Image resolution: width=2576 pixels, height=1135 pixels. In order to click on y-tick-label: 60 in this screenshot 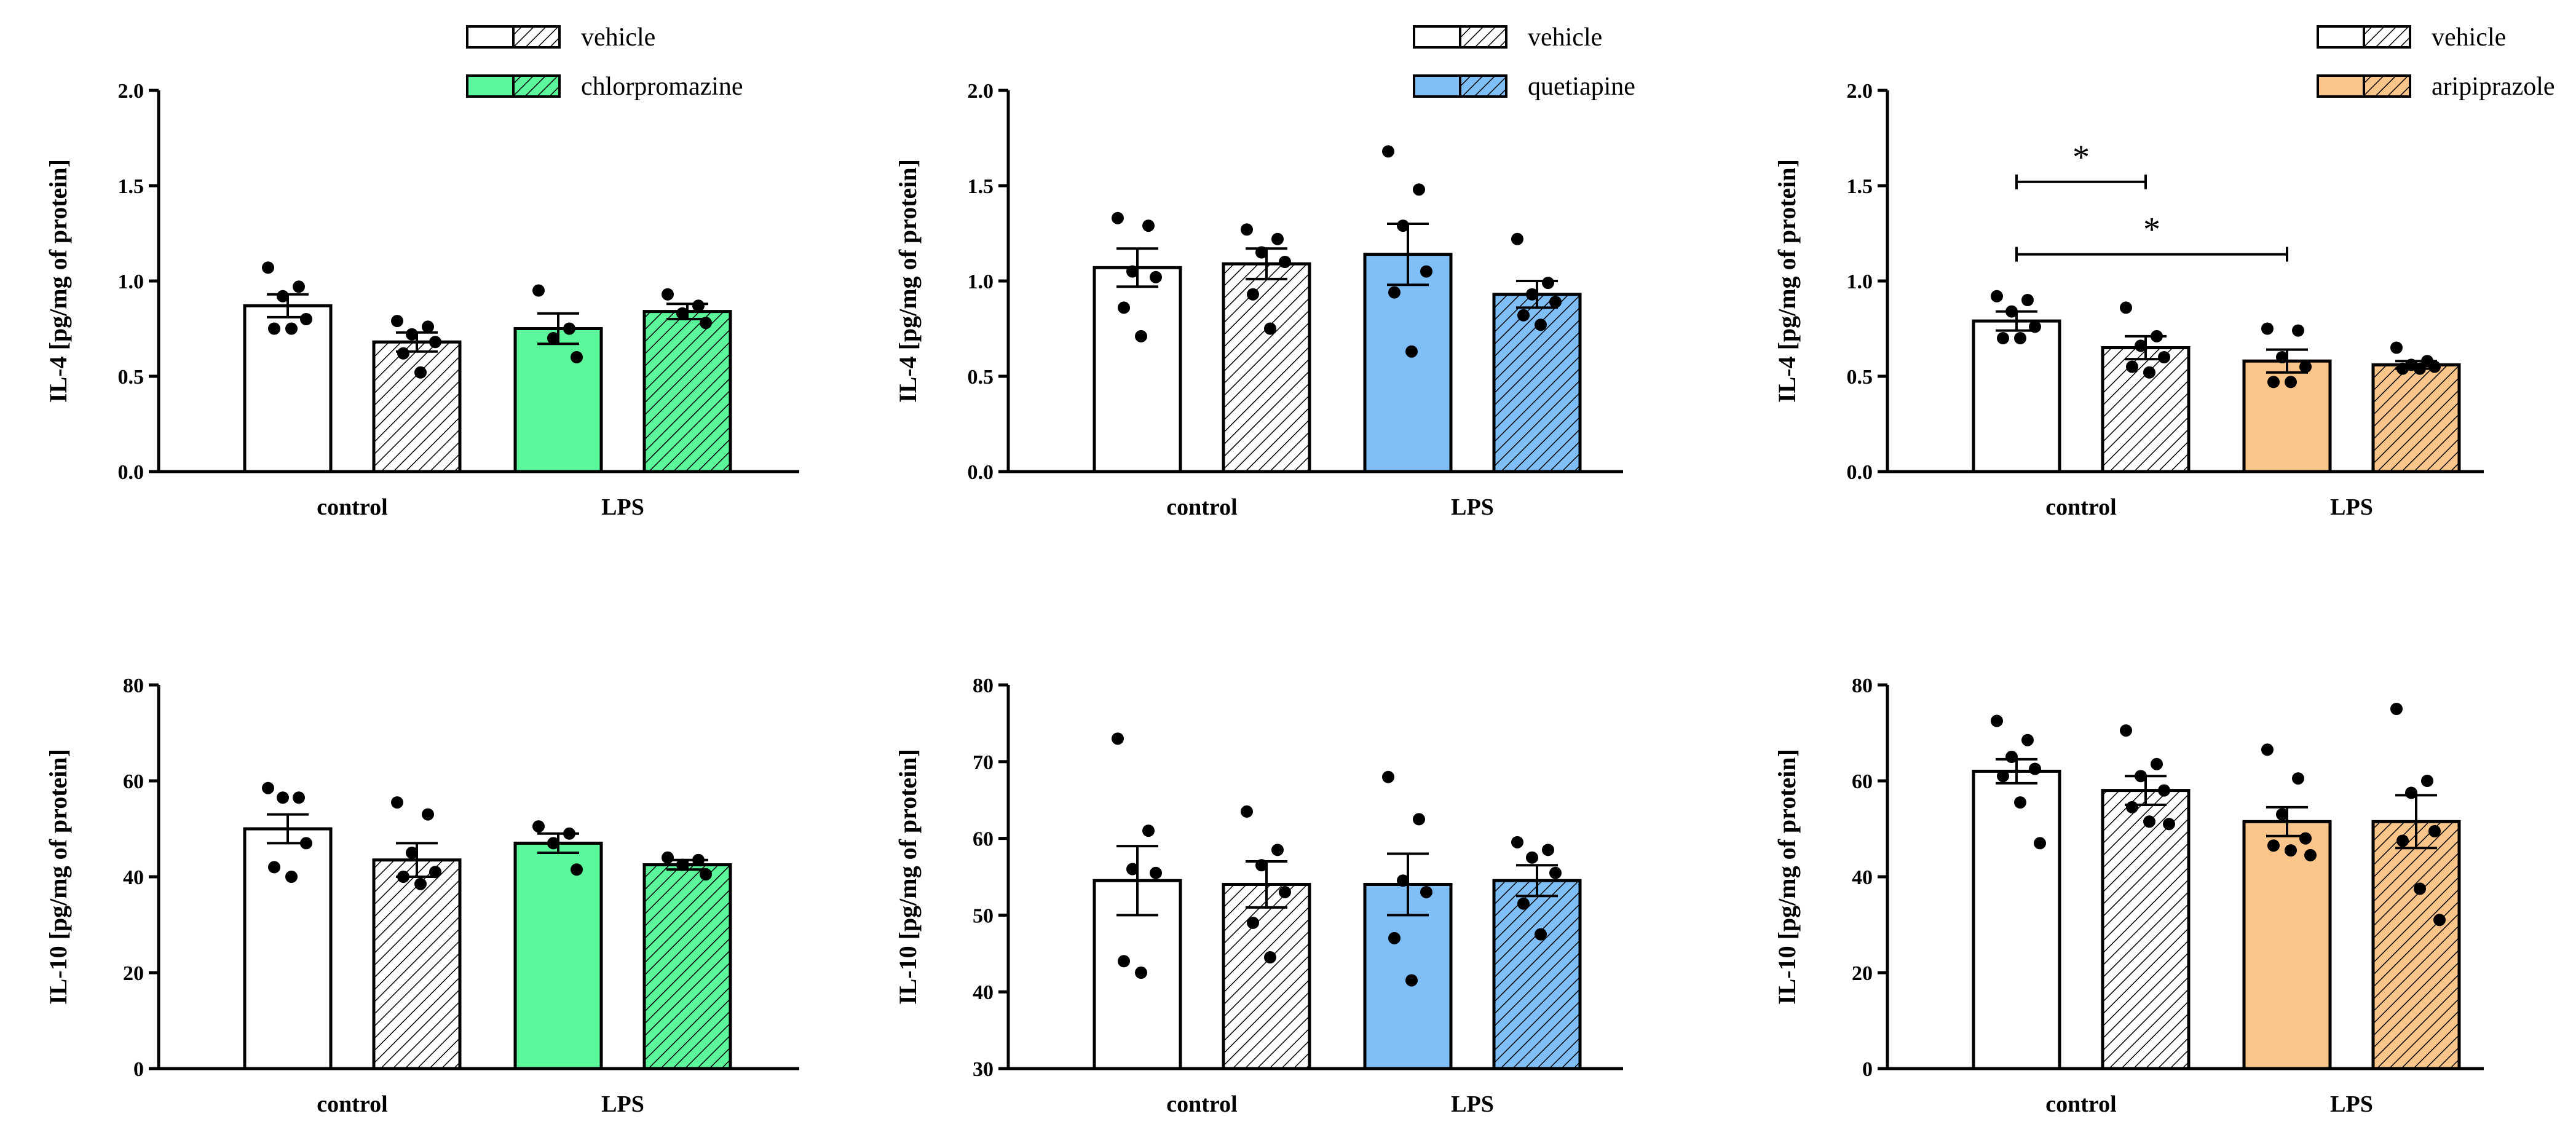, I will do `click(984, 839)`.